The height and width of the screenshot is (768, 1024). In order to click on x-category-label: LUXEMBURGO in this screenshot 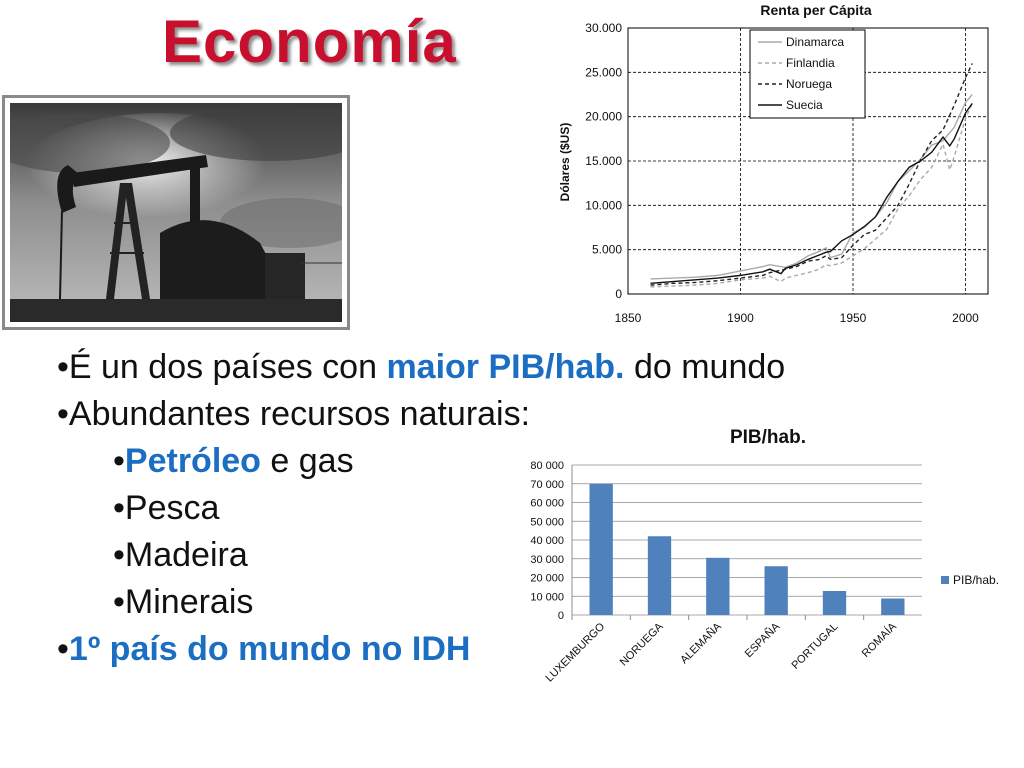, I will do `click(575, 652)`.